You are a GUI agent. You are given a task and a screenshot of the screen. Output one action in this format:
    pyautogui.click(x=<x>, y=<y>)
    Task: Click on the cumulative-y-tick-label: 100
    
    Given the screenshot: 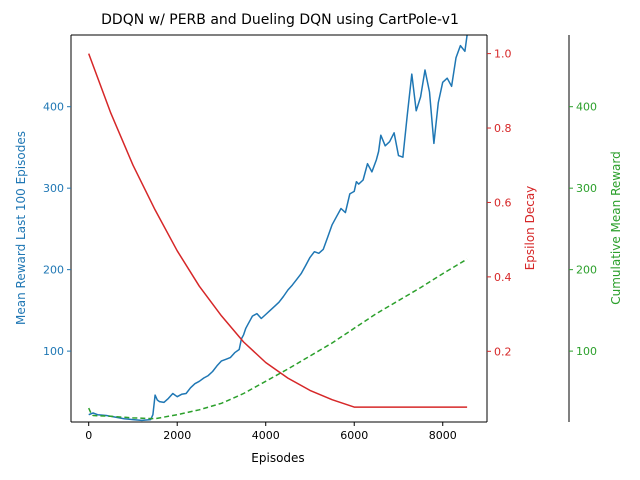 What is the action you would take?
    pyautogui.click(x=586, y=351)
    